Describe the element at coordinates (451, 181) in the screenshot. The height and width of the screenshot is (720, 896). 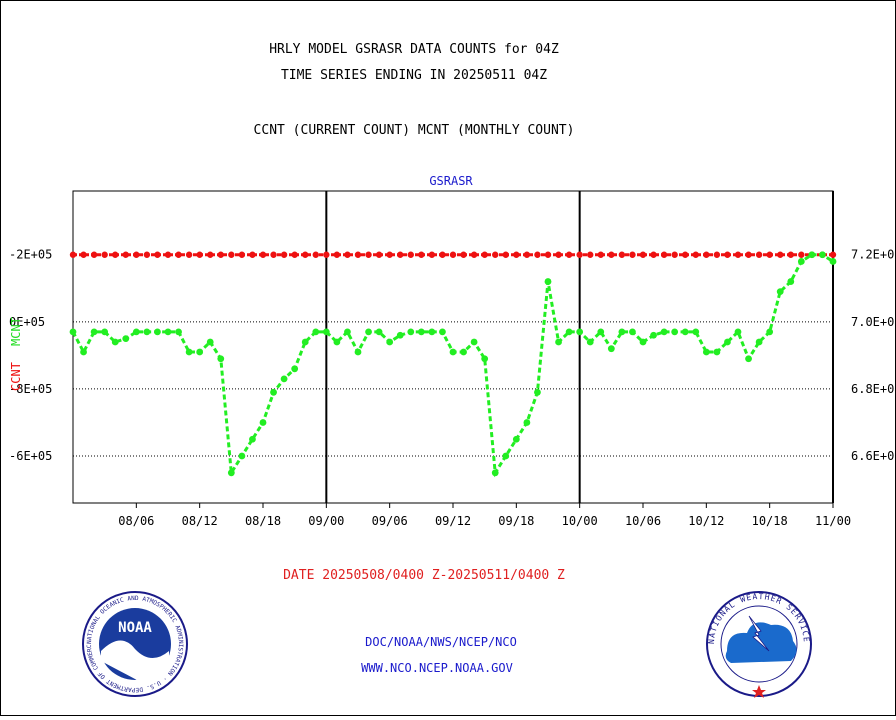
I see `plot-title: GSRASR` at that location.